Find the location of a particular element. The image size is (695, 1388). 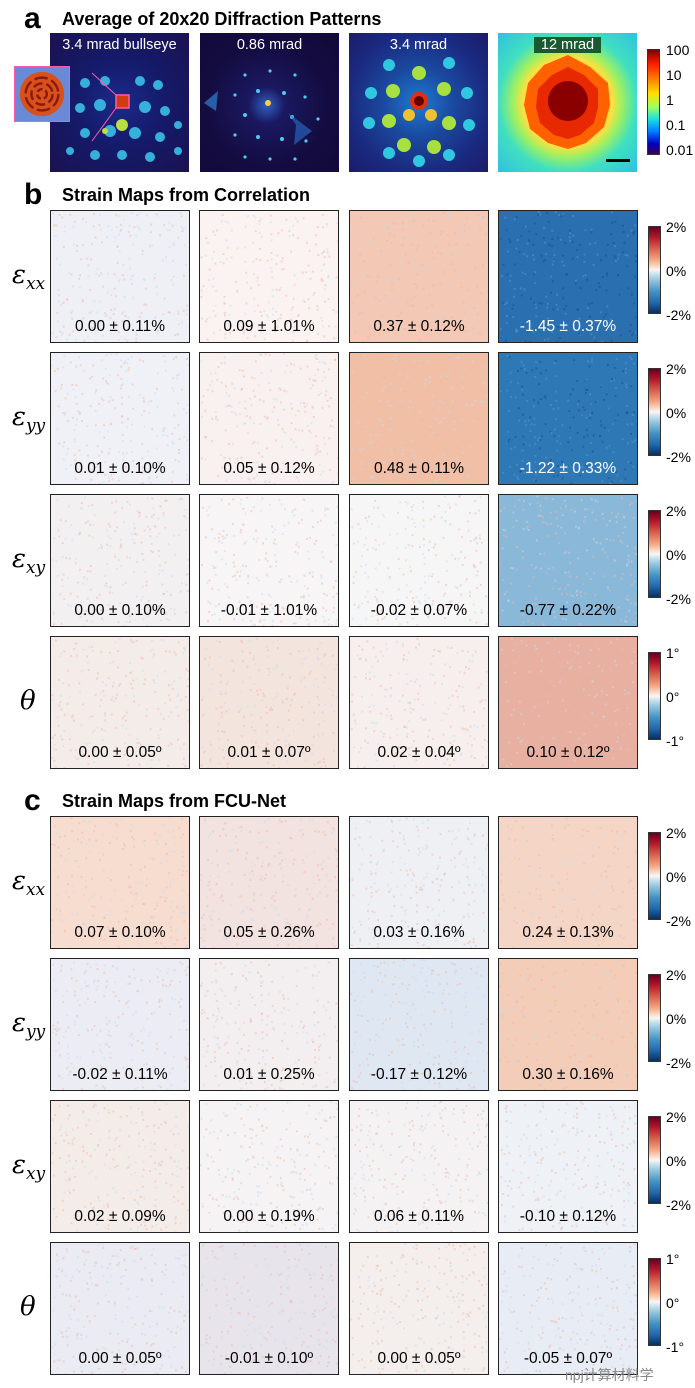

small-spots is located at coordinates (262, 115).